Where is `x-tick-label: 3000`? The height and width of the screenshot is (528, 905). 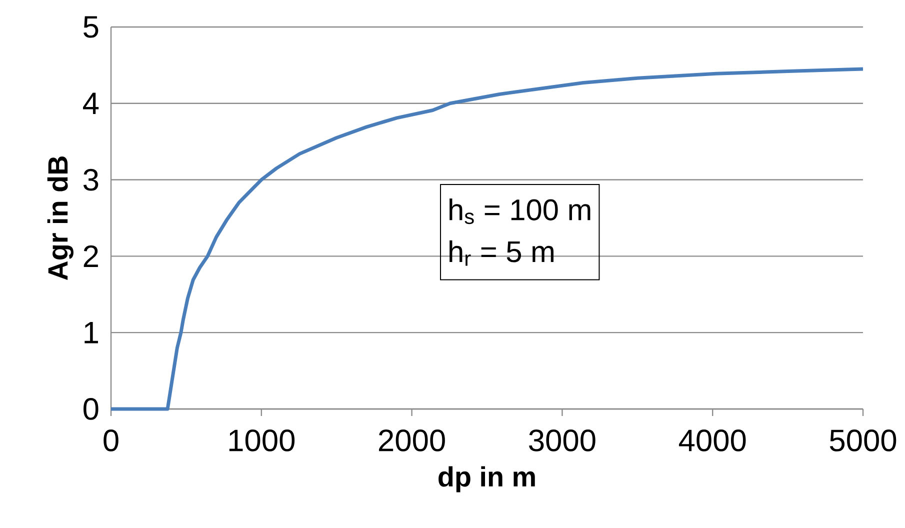 x-tick-label: 3000 is located at coordinates (562, 441).